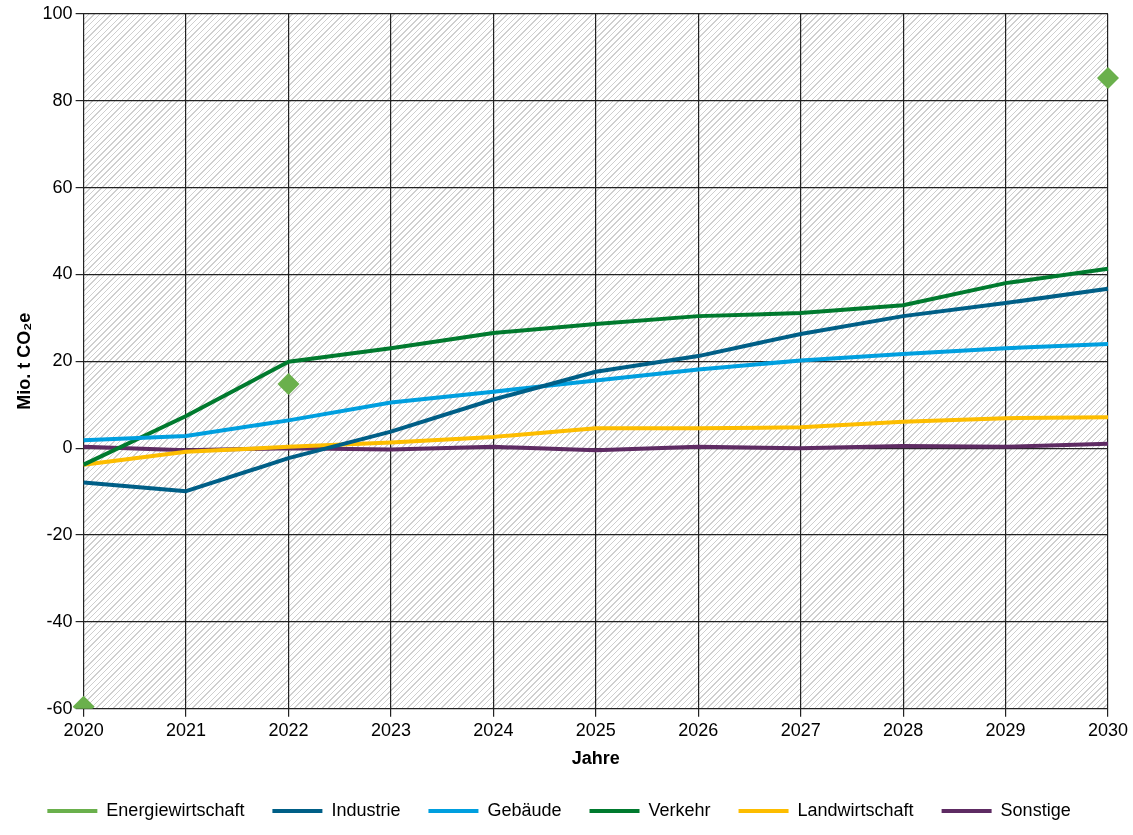  I want to click on x-tick-label: 2023, so click(390, 729).